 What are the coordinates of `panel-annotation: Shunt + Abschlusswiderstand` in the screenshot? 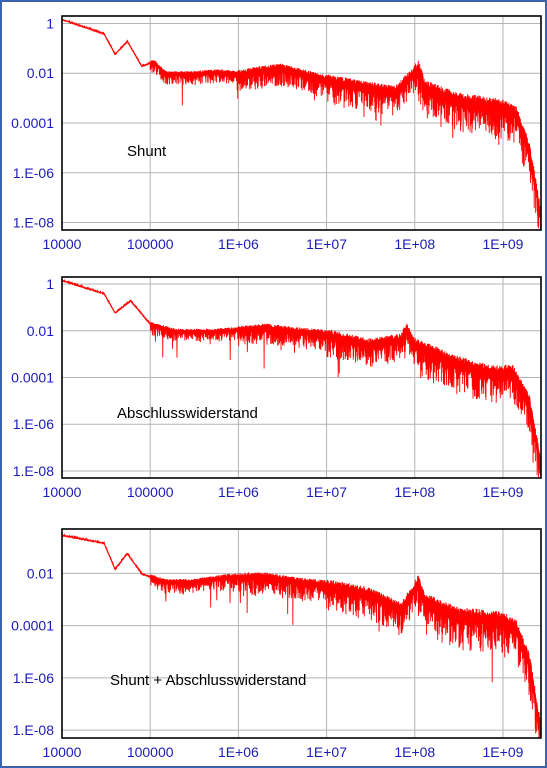 It's located at (208, 680).